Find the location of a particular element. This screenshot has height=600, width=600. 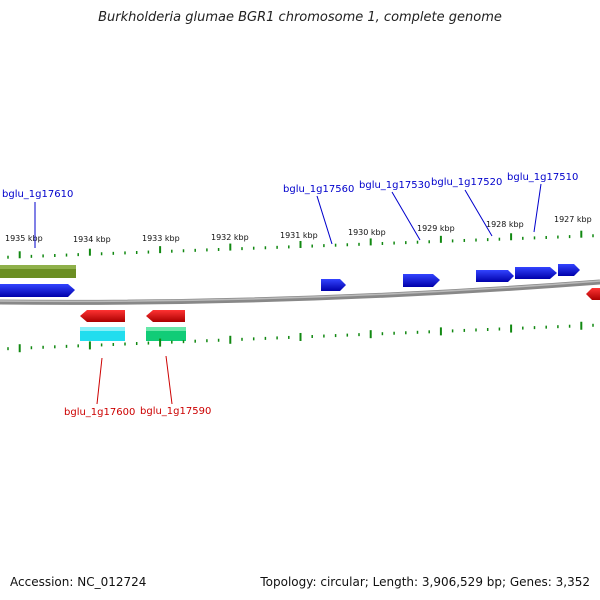

scale-label: 1930 kbp is located at coordinates (367, 232).